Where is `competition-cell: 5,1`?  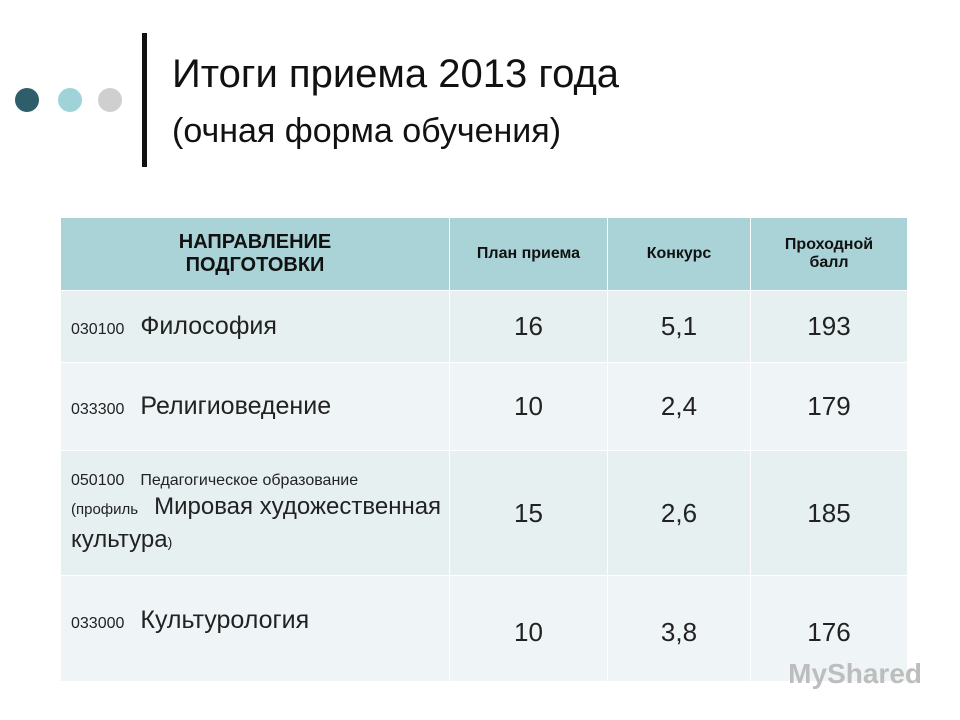
competition-cell: 5,1 is located at coordinates (679, 326).